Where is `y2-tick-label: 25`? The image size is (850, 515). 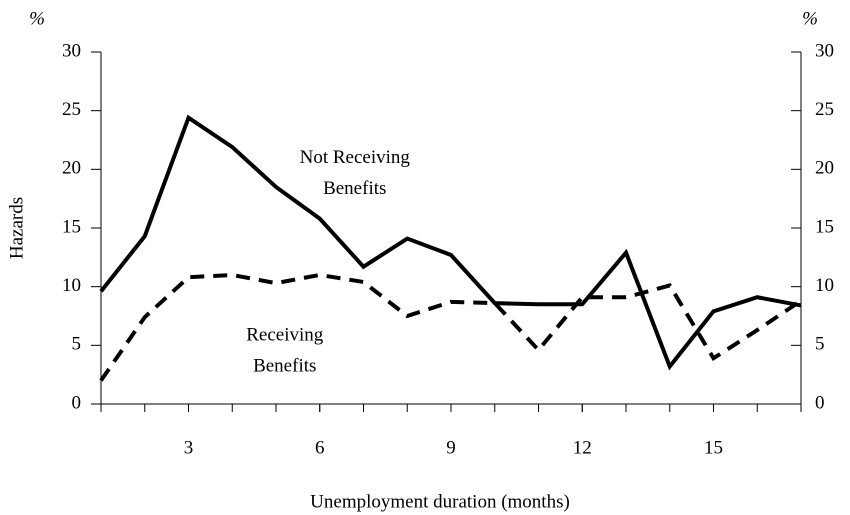
y2-tick-label: 25 is located at coordinates (824, 109).